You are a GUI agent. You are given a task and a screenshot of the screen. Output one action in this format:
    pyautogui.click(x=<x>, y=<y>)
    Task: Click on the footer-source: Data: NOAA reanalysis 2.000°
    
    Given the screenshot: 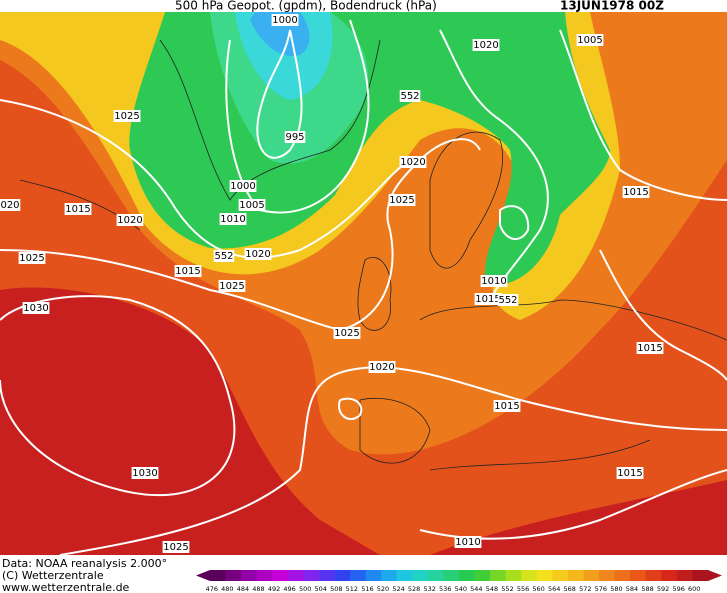 What is the action you would take?
    pyautogui.click(x=84, y=563)
    